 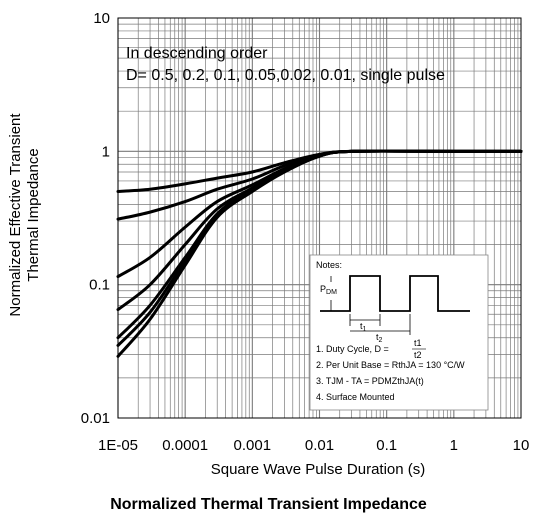 I want to click on note-1-numerator: t1, so click(x=418, y=343).